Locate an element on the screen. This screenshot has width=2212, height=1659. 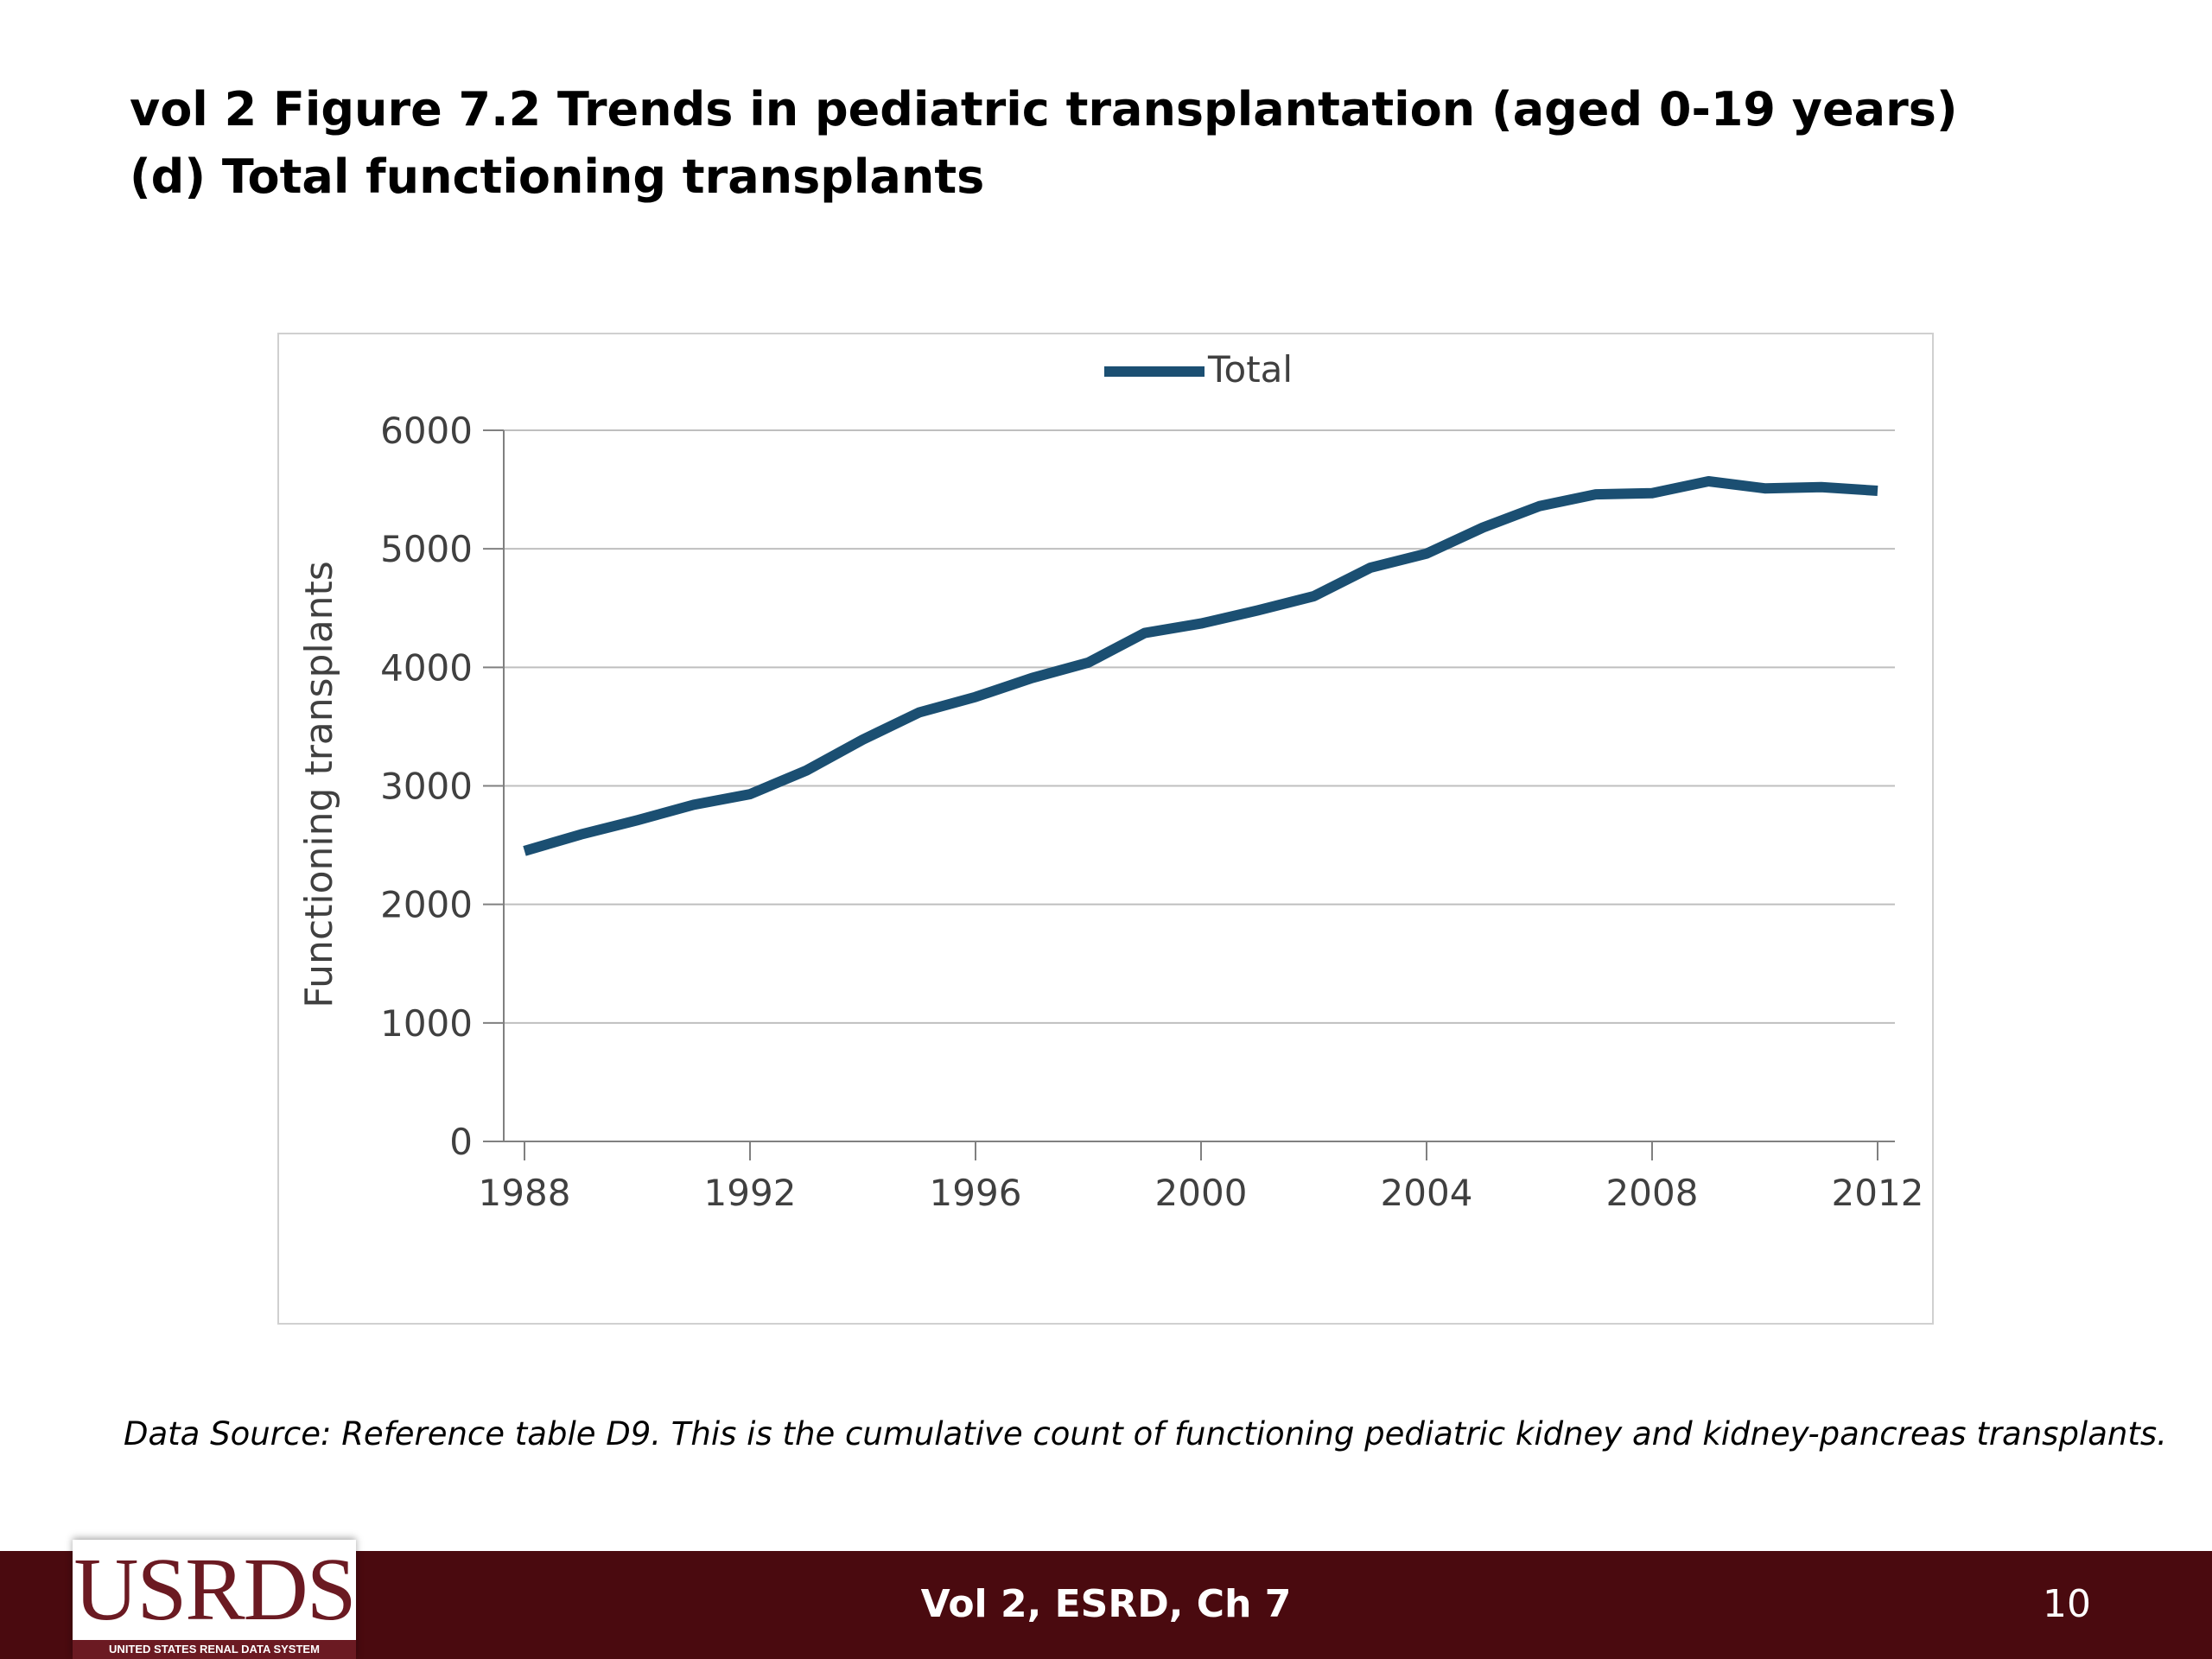
y-tick-label: 4000 is located at coordinates (426, 667).